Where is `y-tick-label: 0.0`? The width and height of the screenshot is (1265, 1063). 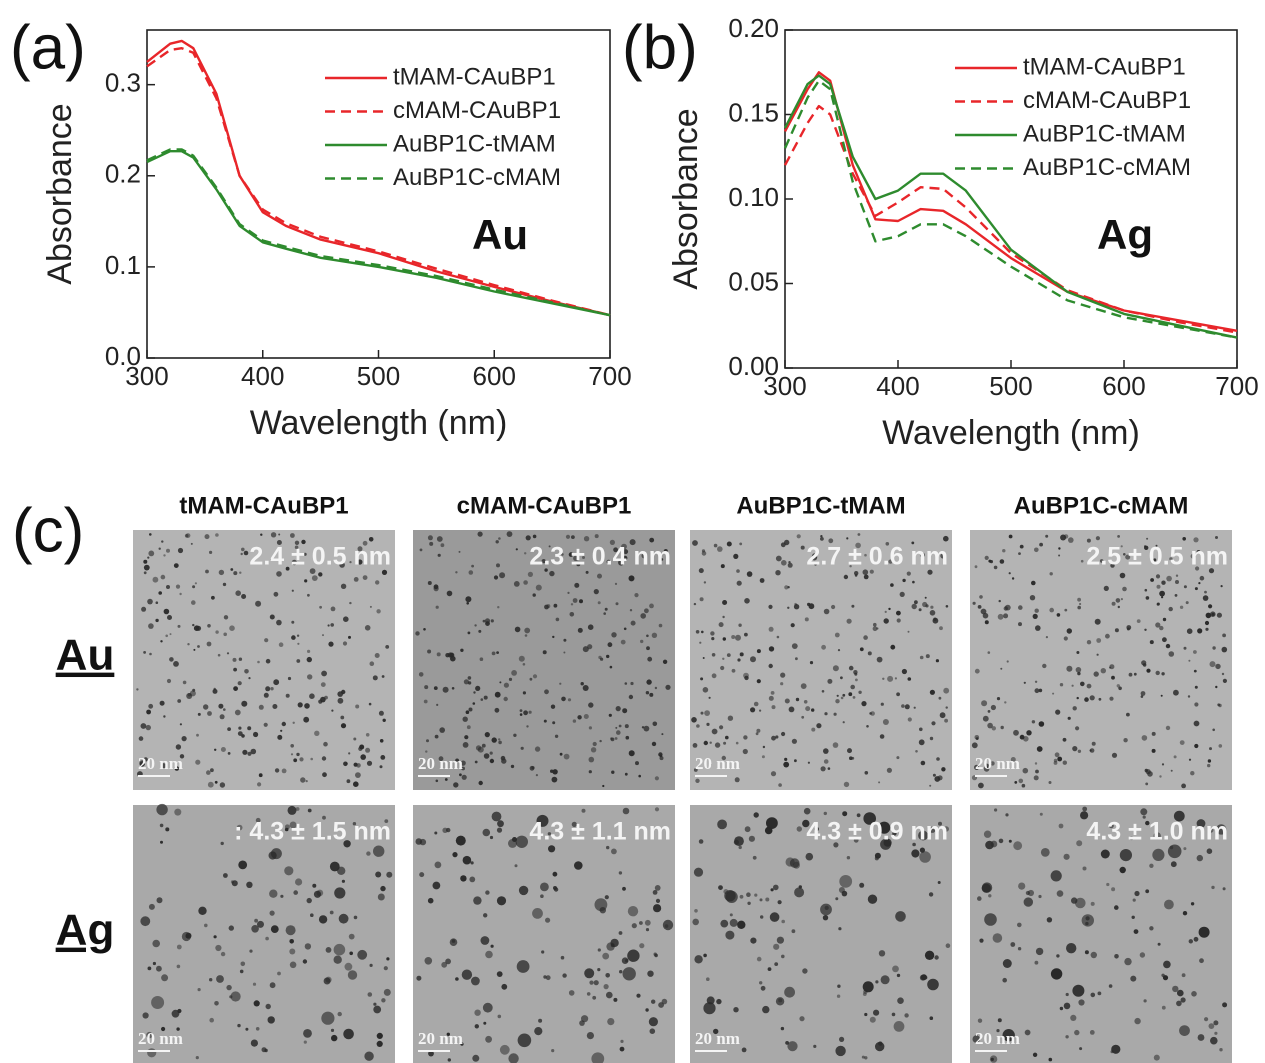 y-tick-label: 0.0 is located at coordinates (123, 356).